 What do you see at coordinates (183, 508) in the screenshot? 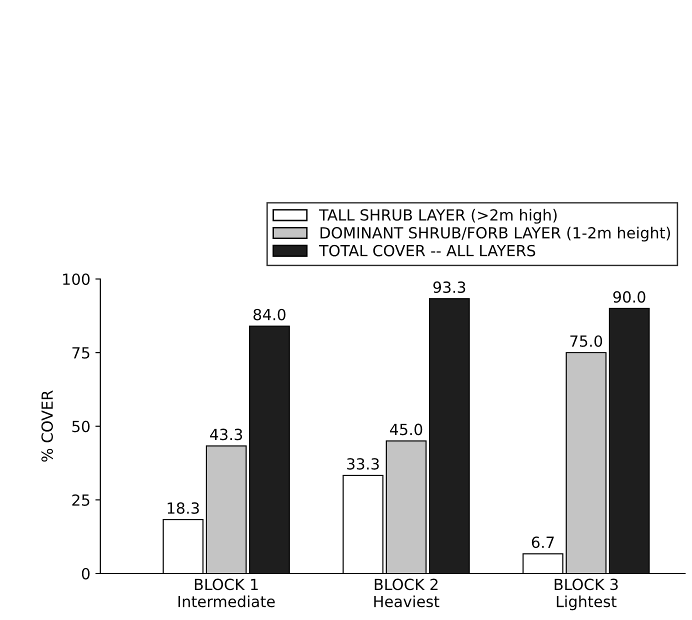
I see `data-label: 18.3` at bounding box center [183, 508].